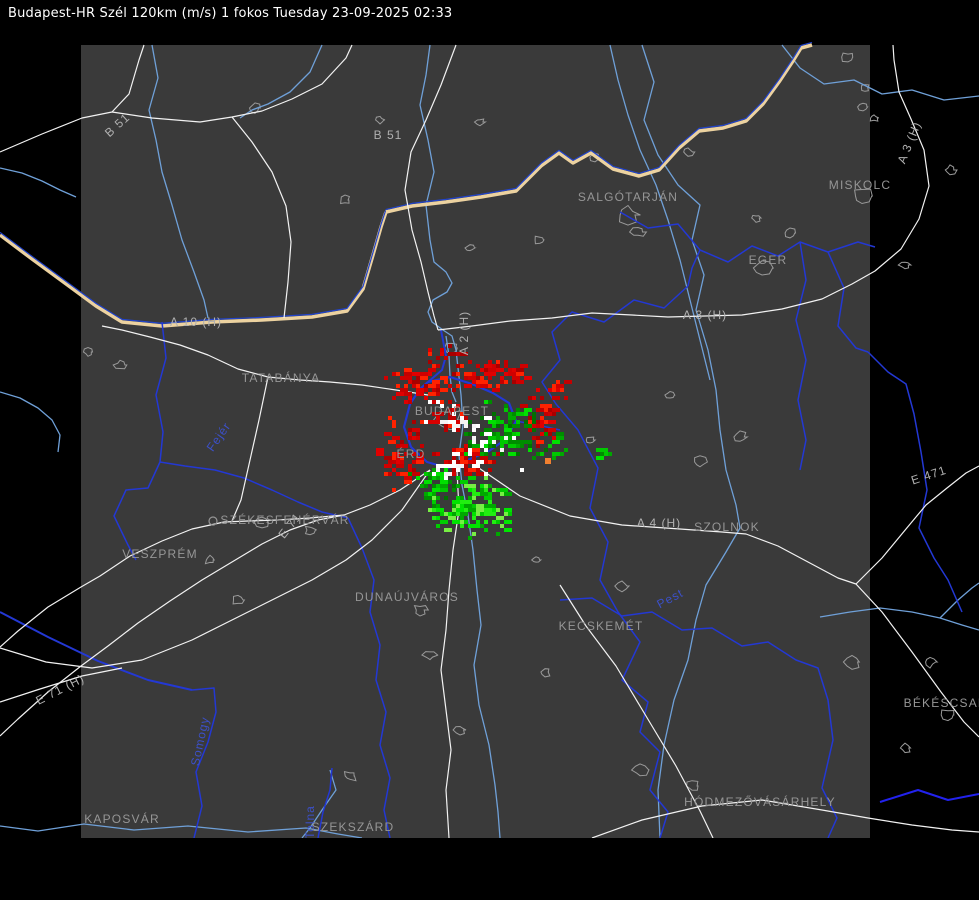 The width and height of the screenshot is (979, 900). I want to click on city-label: DUNAÚJVÁROS, so click(407, 596).